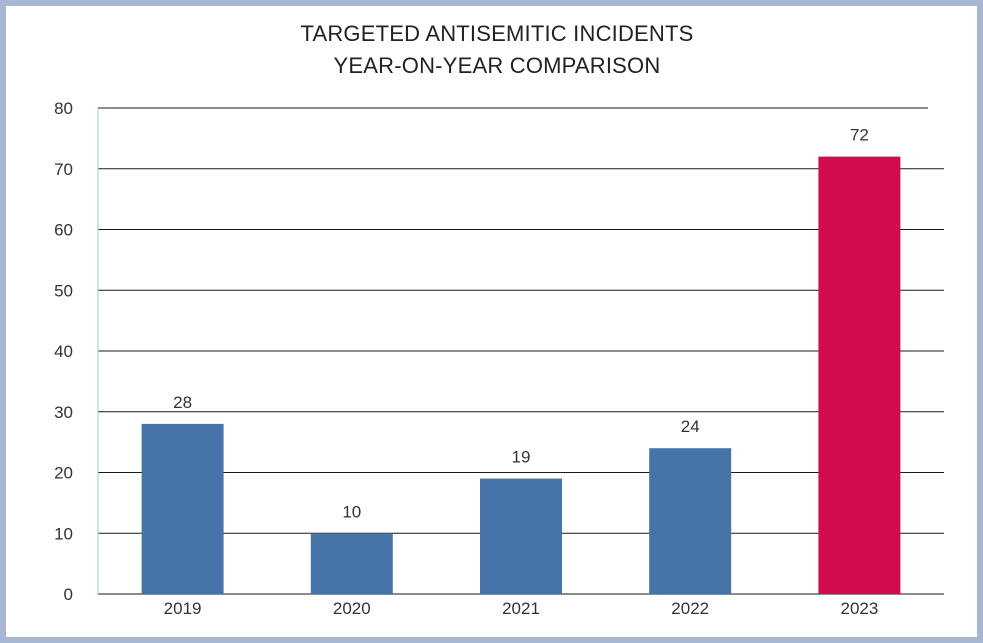  I want to click on y-tick-label: 0, so click(68, 594).